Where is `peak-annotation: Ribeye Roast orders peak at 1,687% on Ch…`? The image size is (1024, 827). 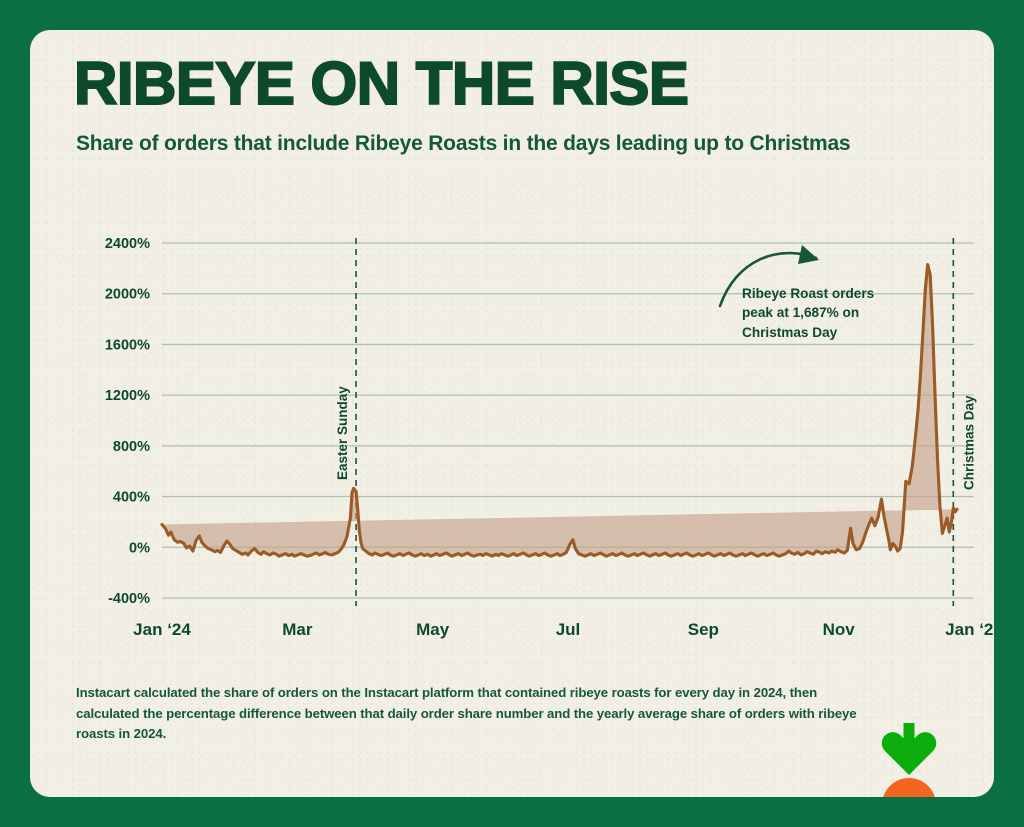 peak-annotation: Ribeye Roast orders peak at 1,687% on Ch… is located at coordinates (829, 313).